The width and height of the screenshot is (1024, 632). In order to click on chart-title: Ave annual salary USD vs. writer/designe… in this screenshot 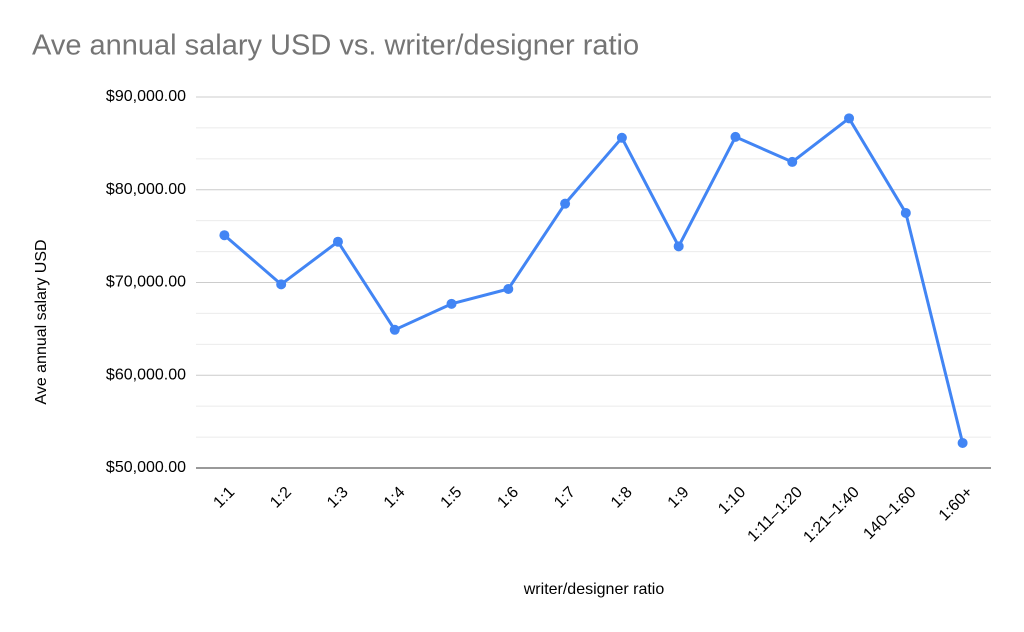, I will do `click(335, 46)`.